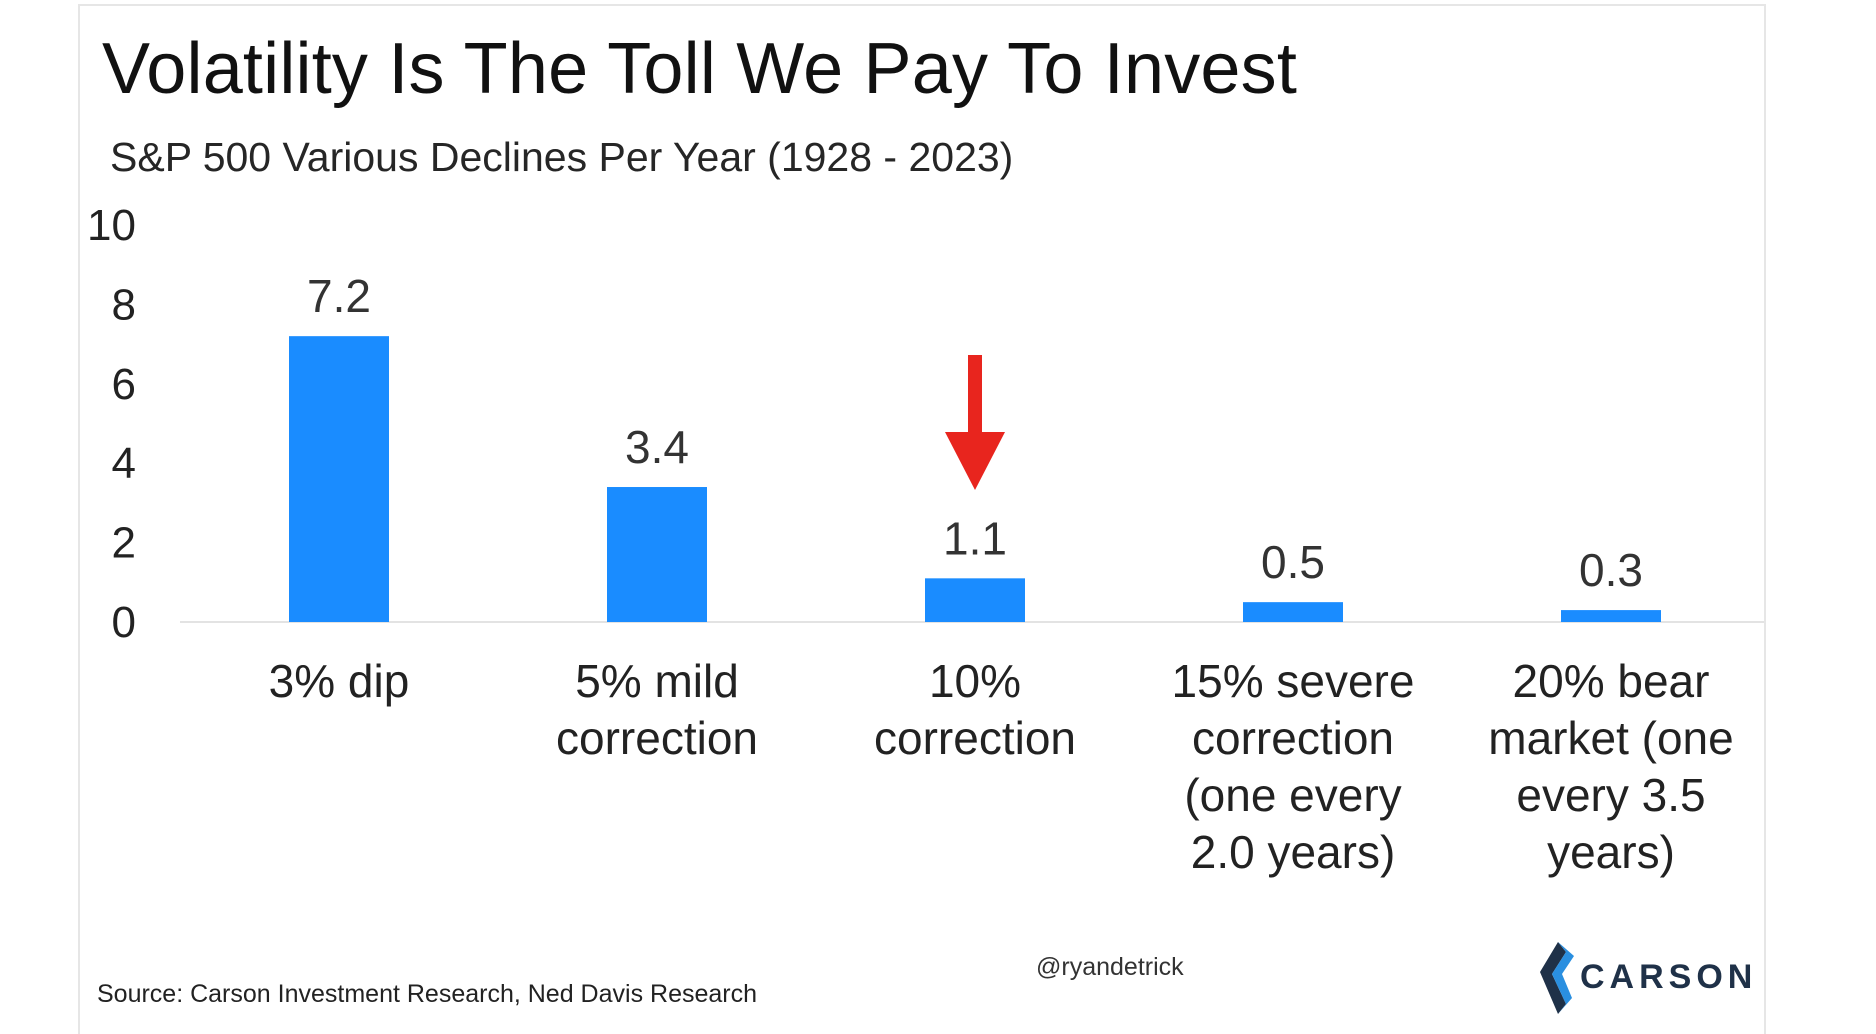  Describe the element at coordinates (1610, 738) in the screenshot. I see `category-label-line: market (one` at that location.